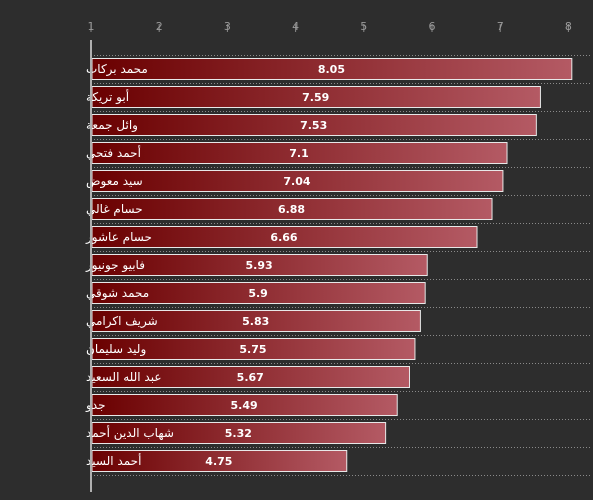  I want to click on category-label: عبد الله السعيد, so click(124, 377).